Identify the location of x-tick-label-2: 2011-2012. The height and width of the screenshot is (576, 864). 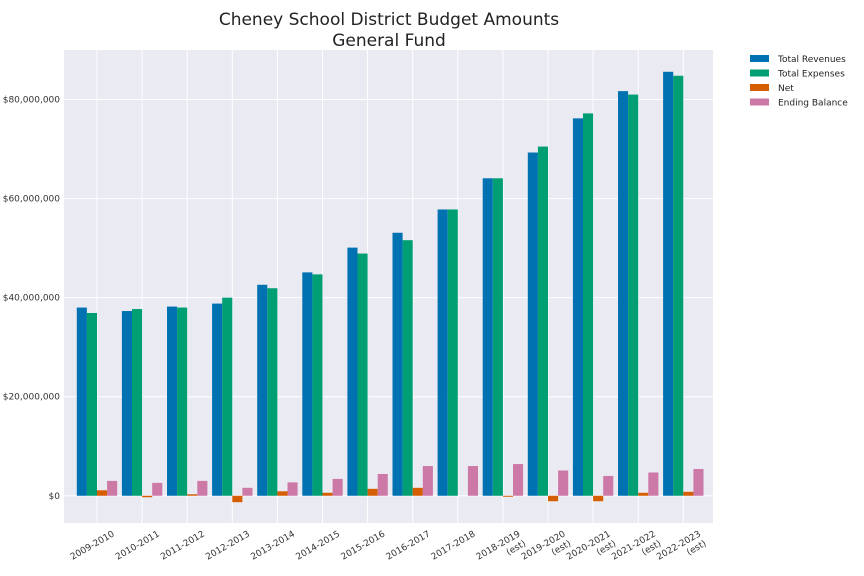
(182, 545).